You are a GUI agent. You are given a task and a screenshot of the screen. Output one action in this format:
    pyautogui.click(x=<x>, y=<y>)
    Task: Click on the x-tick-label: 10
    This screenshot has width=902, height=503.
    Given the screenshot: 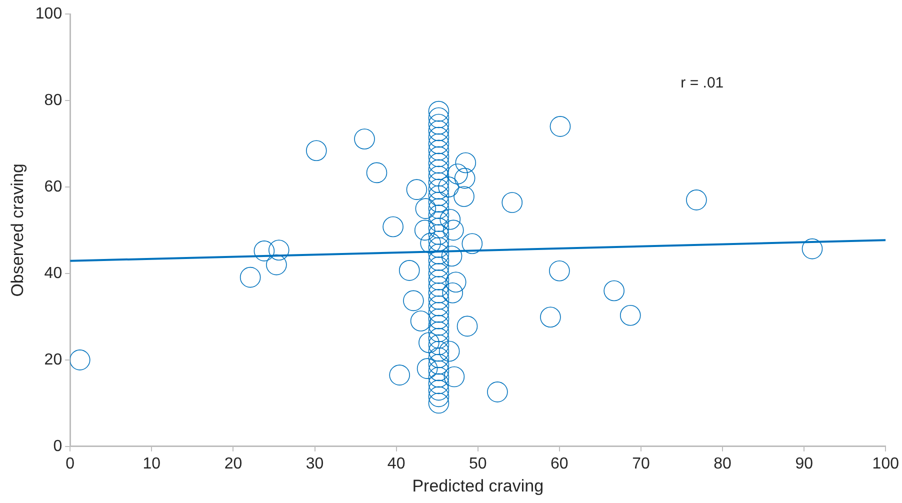 What is the action you would take?
    pyautogui.click(x=151, y=463)
    